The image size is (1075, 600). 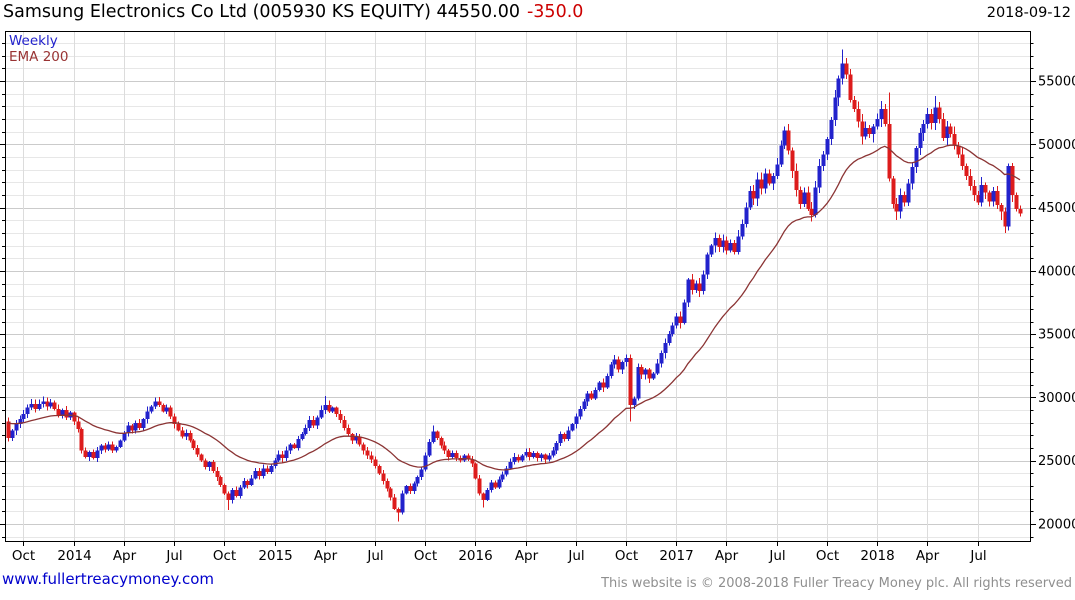 What do you see at coordinates (1056, 398) in the screenshot?
I see `svg-text: 30000` at bounding box center [1056, 398].